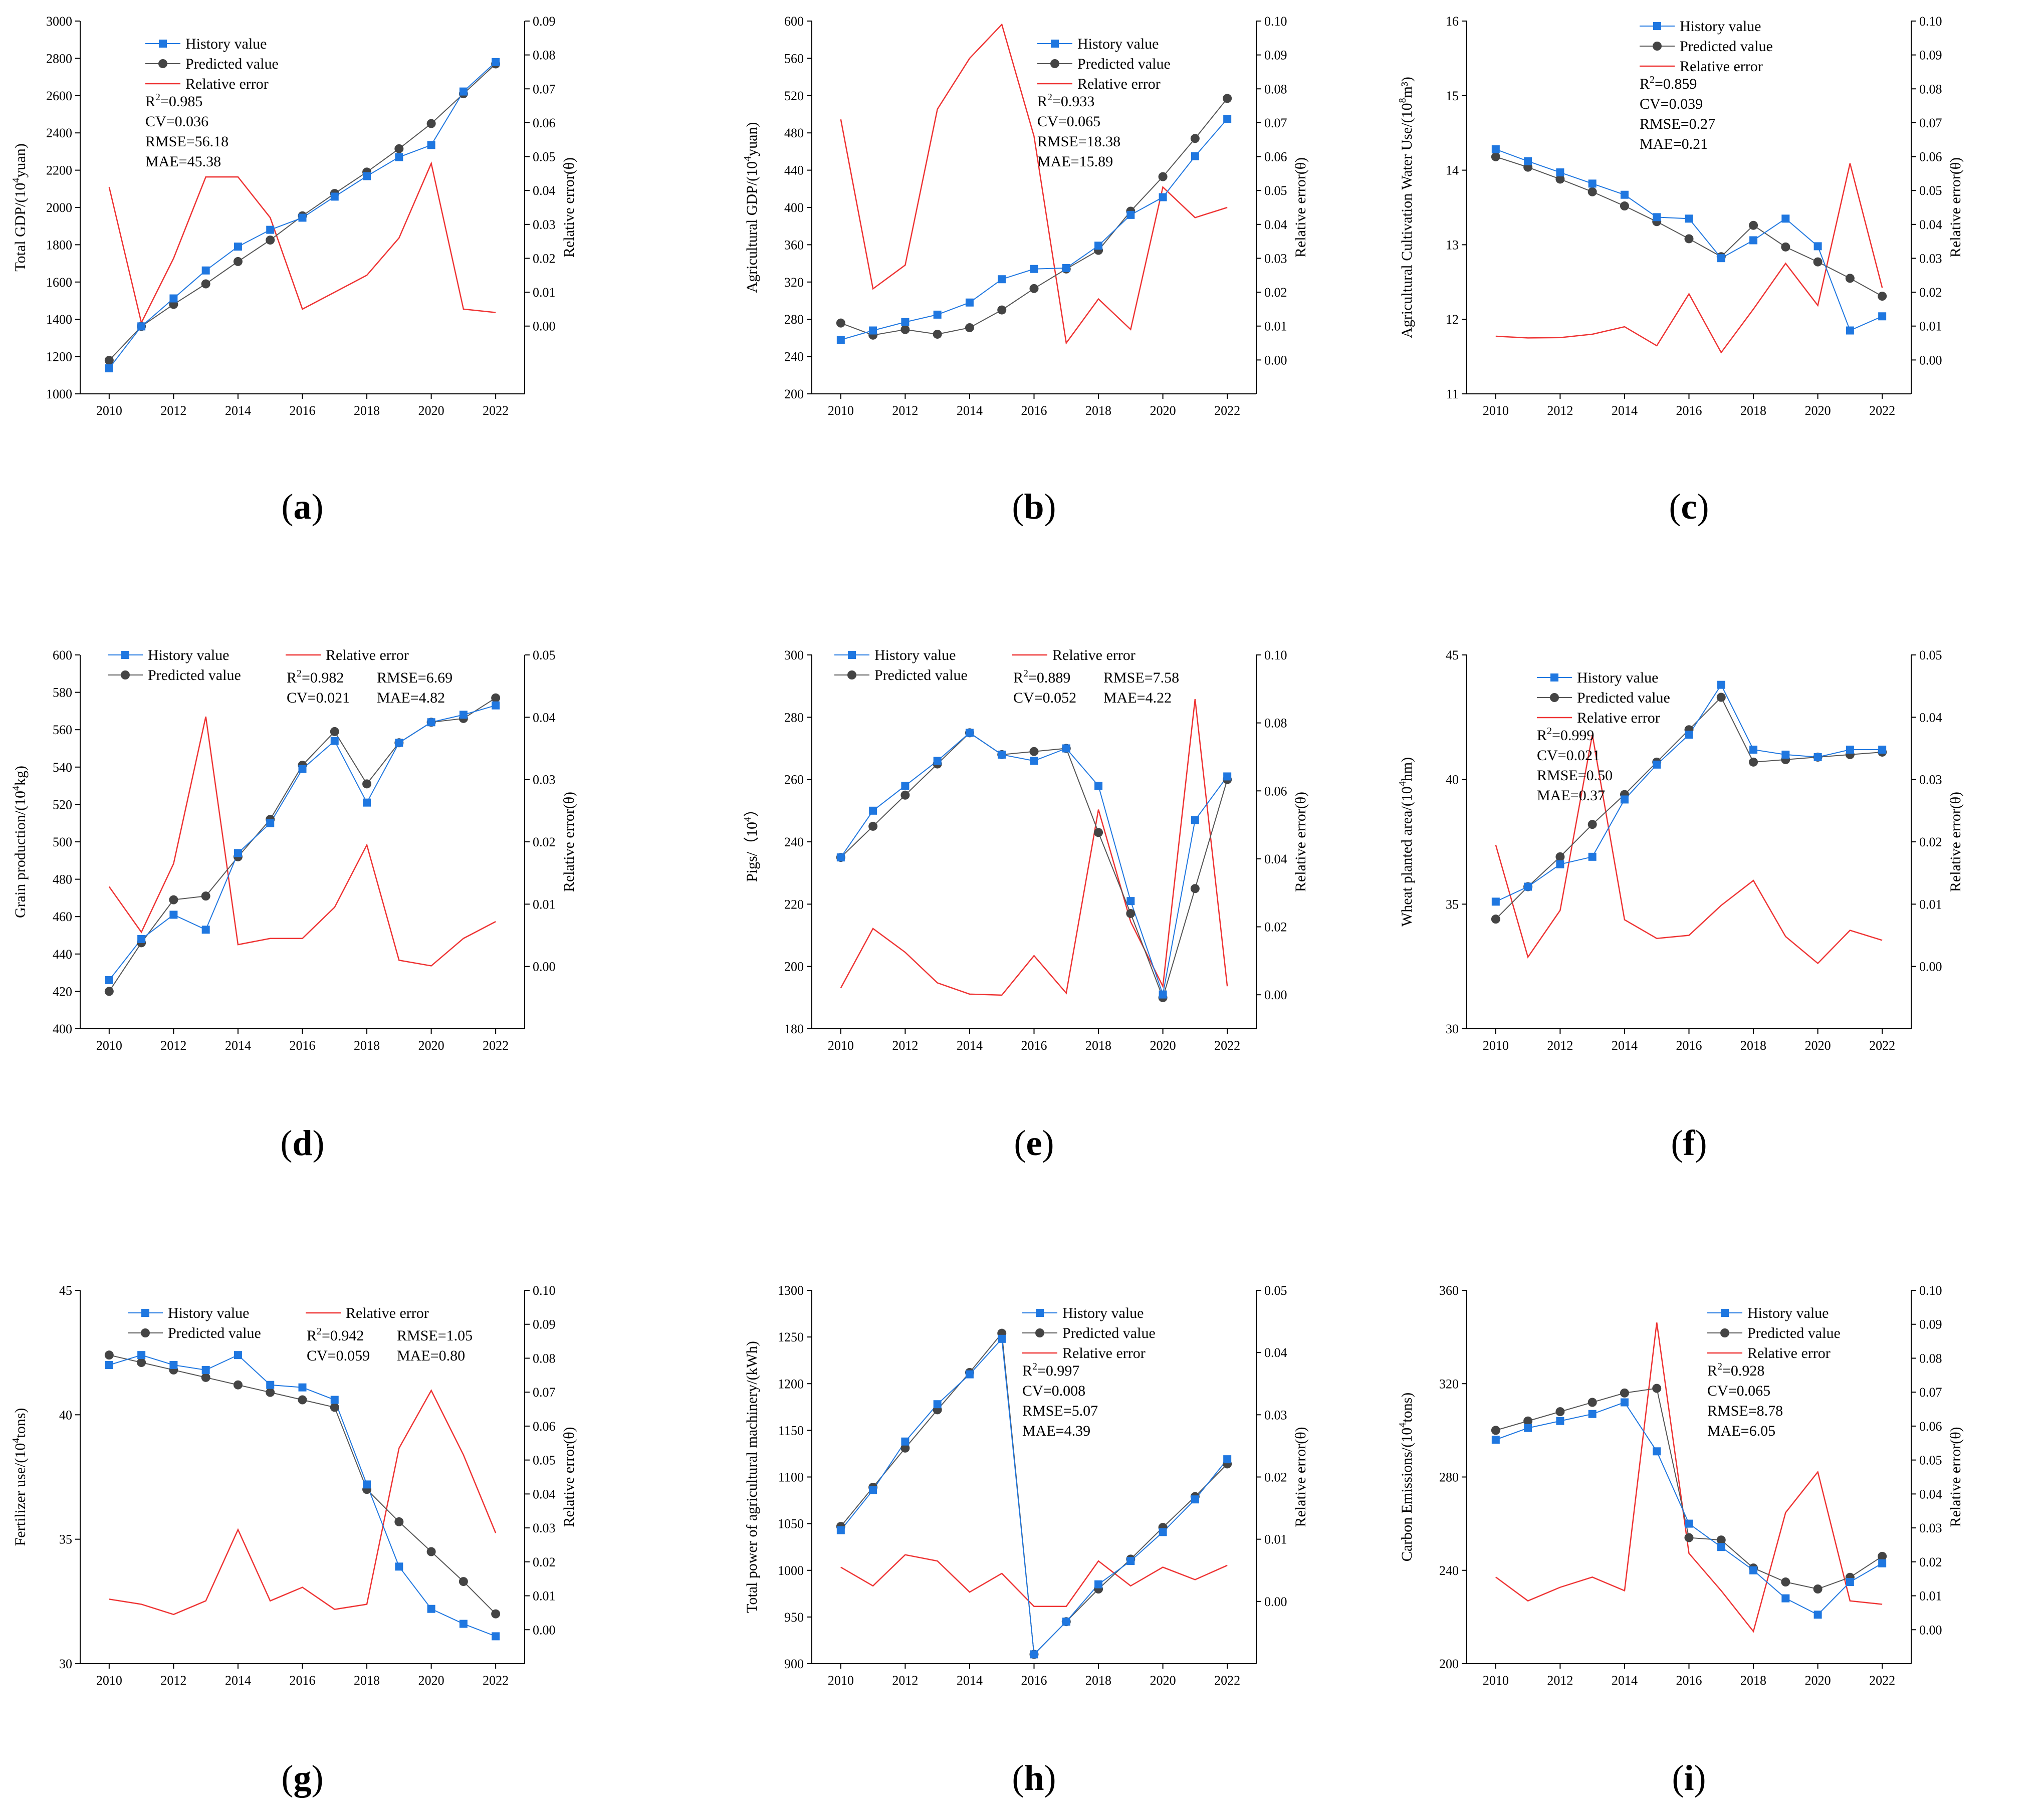 The height and width of the screenshot is (1820, 2043). I want to click on series-line-history-value, so click(1034, 229).